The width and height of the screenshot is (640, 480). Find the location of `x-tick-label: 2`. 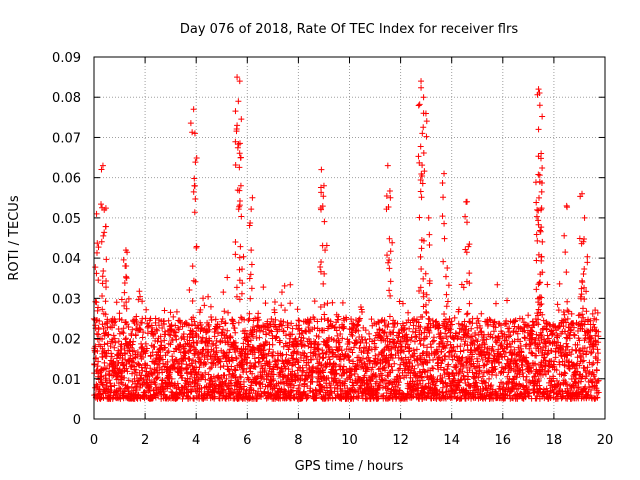

x-tick-label: 2 is located at coordinates (145, 440).